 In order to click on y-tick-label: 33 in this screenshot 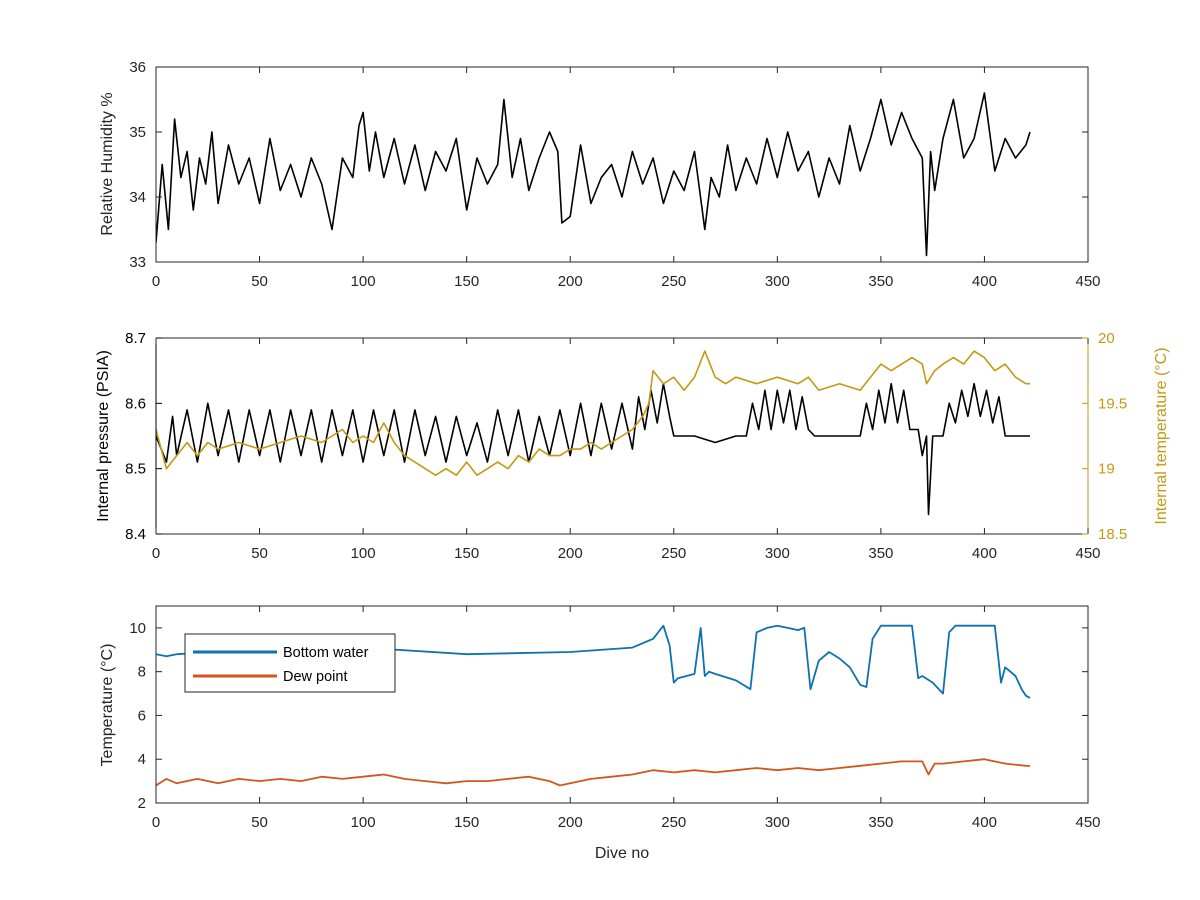, I will do `click(137, 262)`.